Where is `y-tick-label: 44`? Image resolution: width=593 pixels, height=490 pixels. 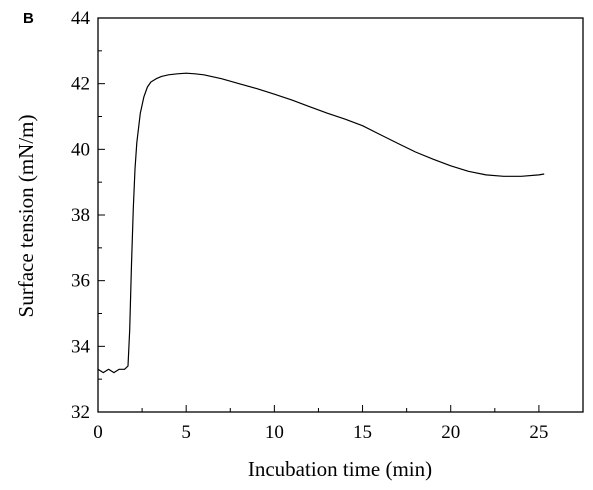 y-tick-label: 44 is located at coordinates (81, 18).